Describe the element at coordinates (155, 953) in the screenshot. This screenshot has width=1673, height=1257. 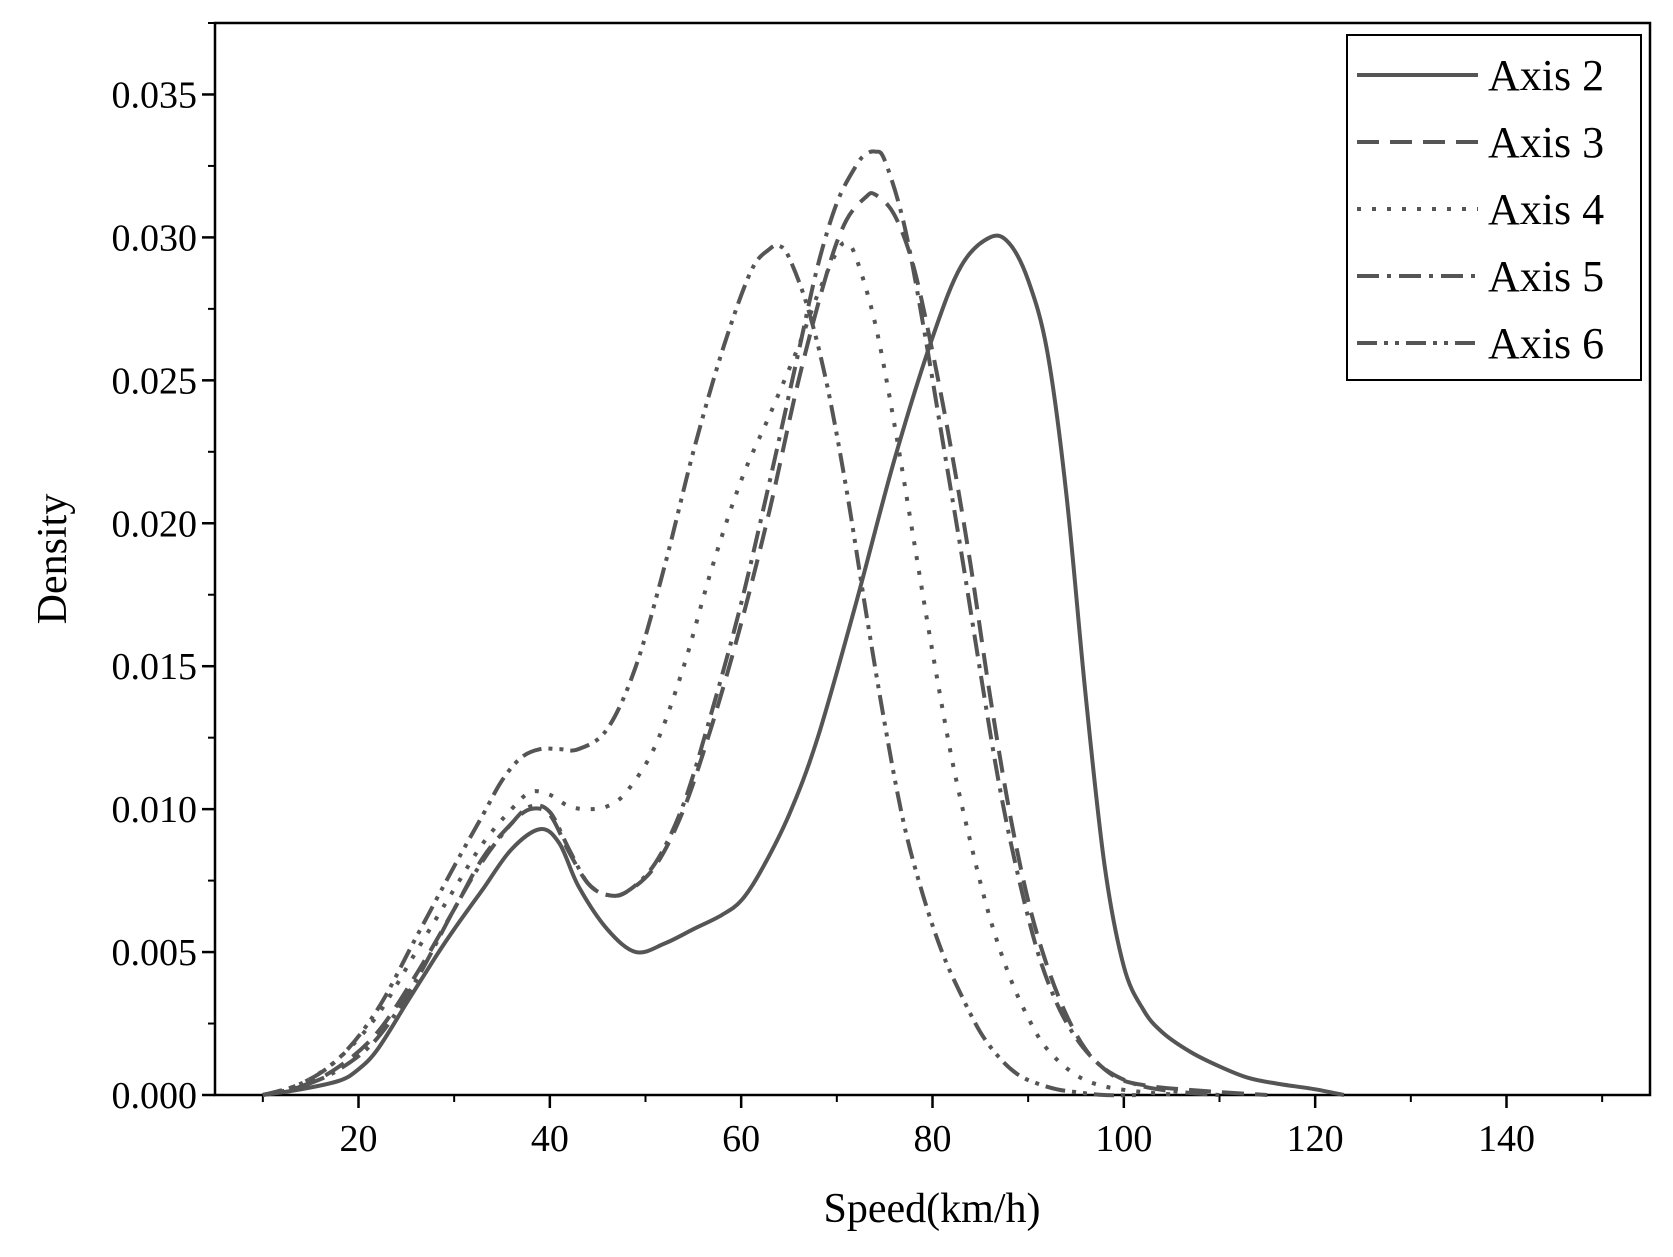
I see `y-tick-label: 0.005` at that location.